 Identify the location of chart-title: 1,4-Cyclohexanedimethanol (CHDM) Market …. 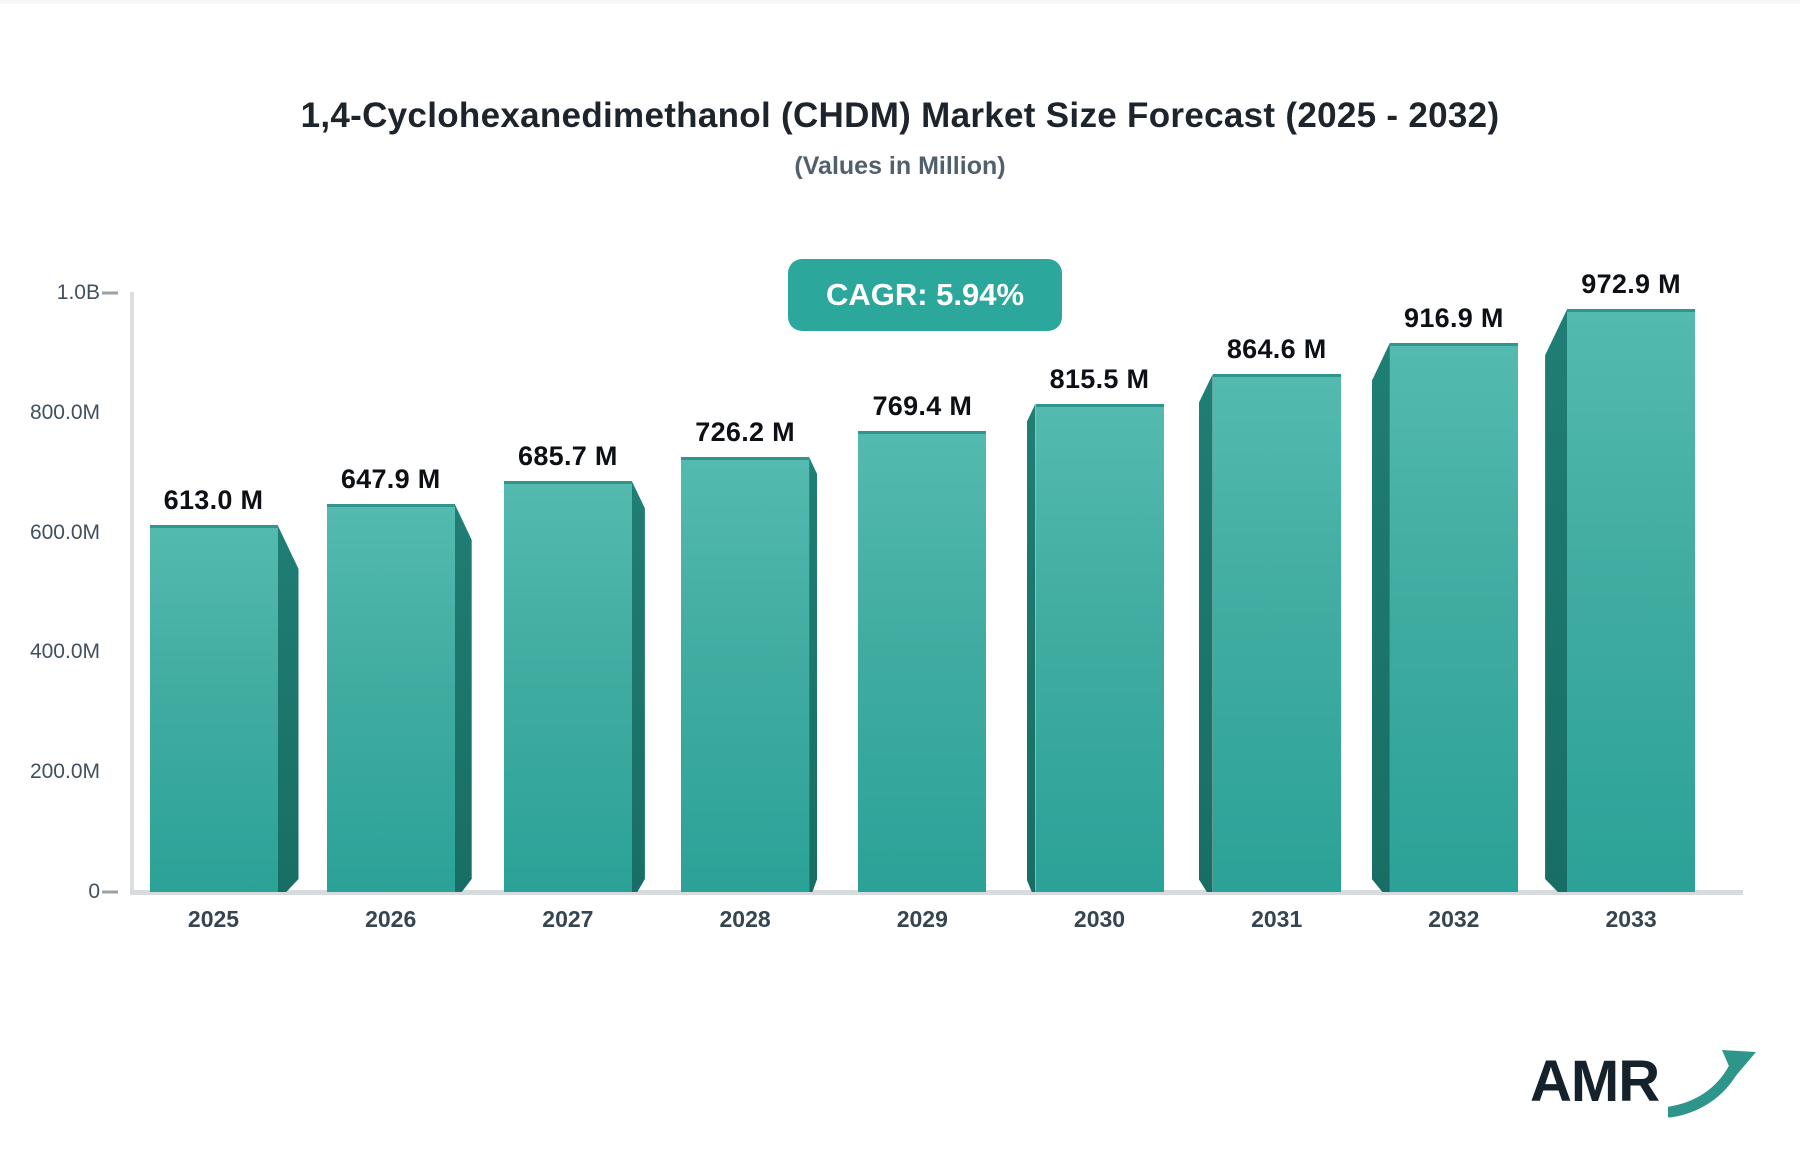
(900, 115).